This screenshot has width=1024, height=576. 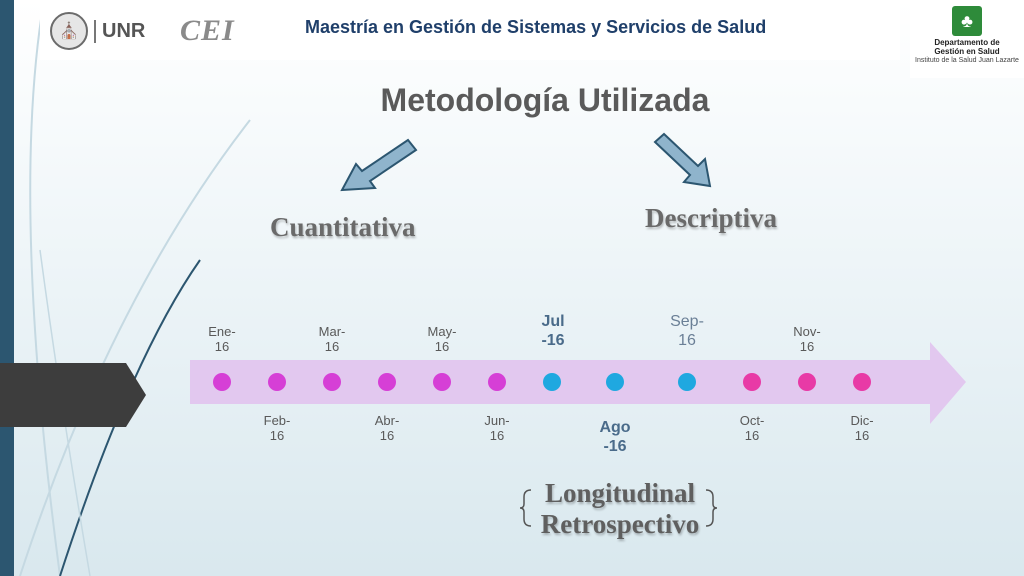 I want to click on label-line: Nov-, so click(x=807, y=331).